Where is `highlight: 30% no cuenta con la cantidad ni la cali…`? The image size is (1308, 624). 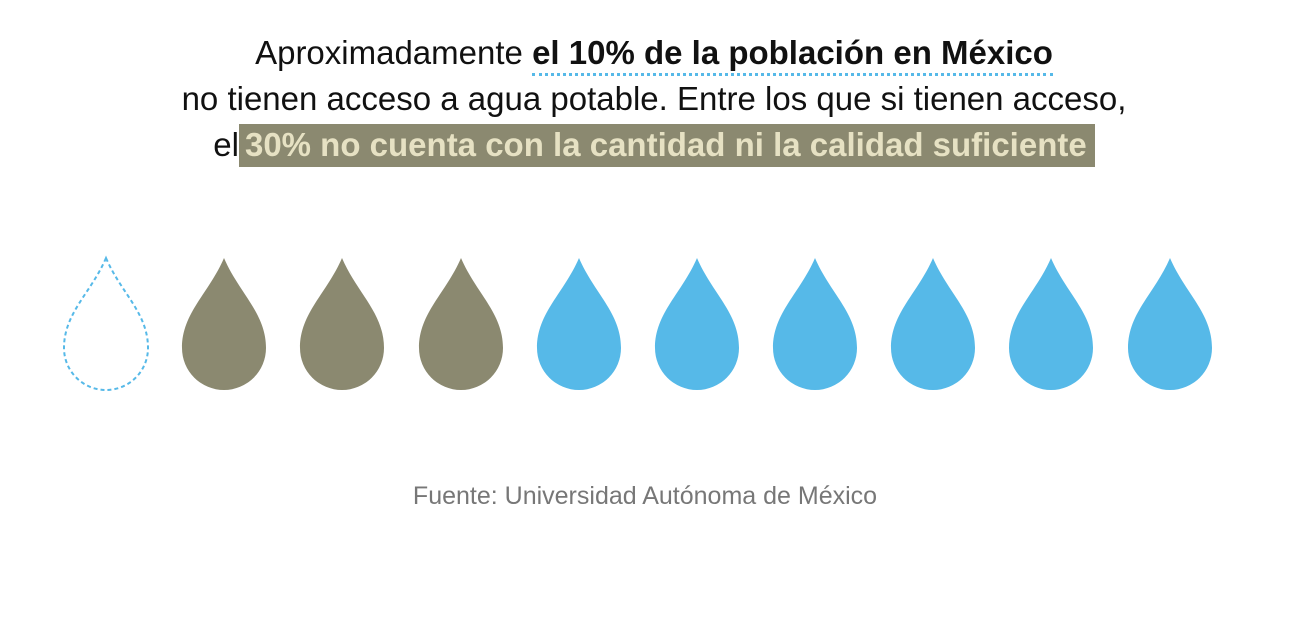
highlight: 30% no cuenta con la cantidad ni la cali… is located at coordinates (666, 145).